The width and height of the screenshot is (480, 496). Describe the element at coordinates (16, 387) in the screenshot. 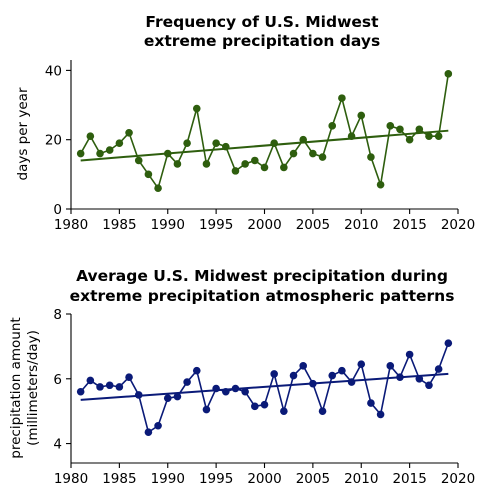

I see `y-axis-label-line-1: precipitation amount` at that location.